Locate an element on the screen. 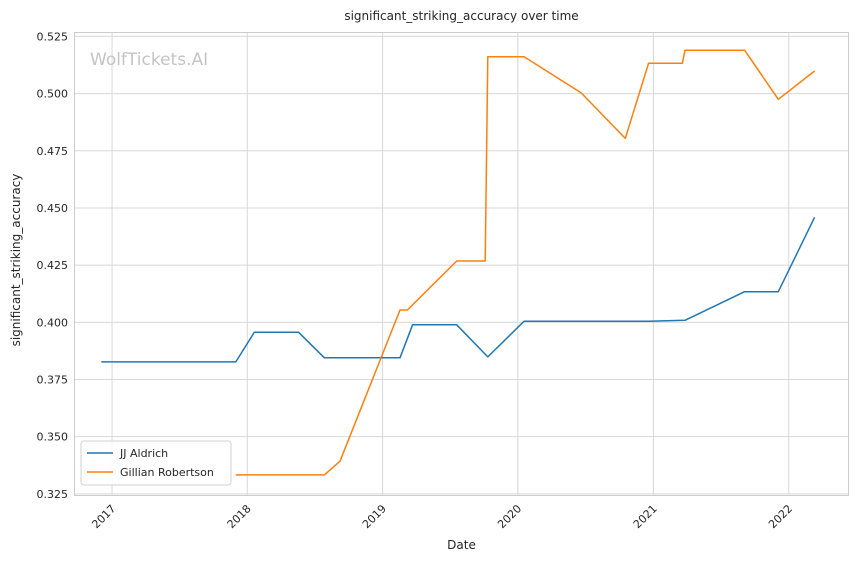 This screenshot has width=860, height=561. y-tick-label: 0.475 is located at coordinates (53, 151).